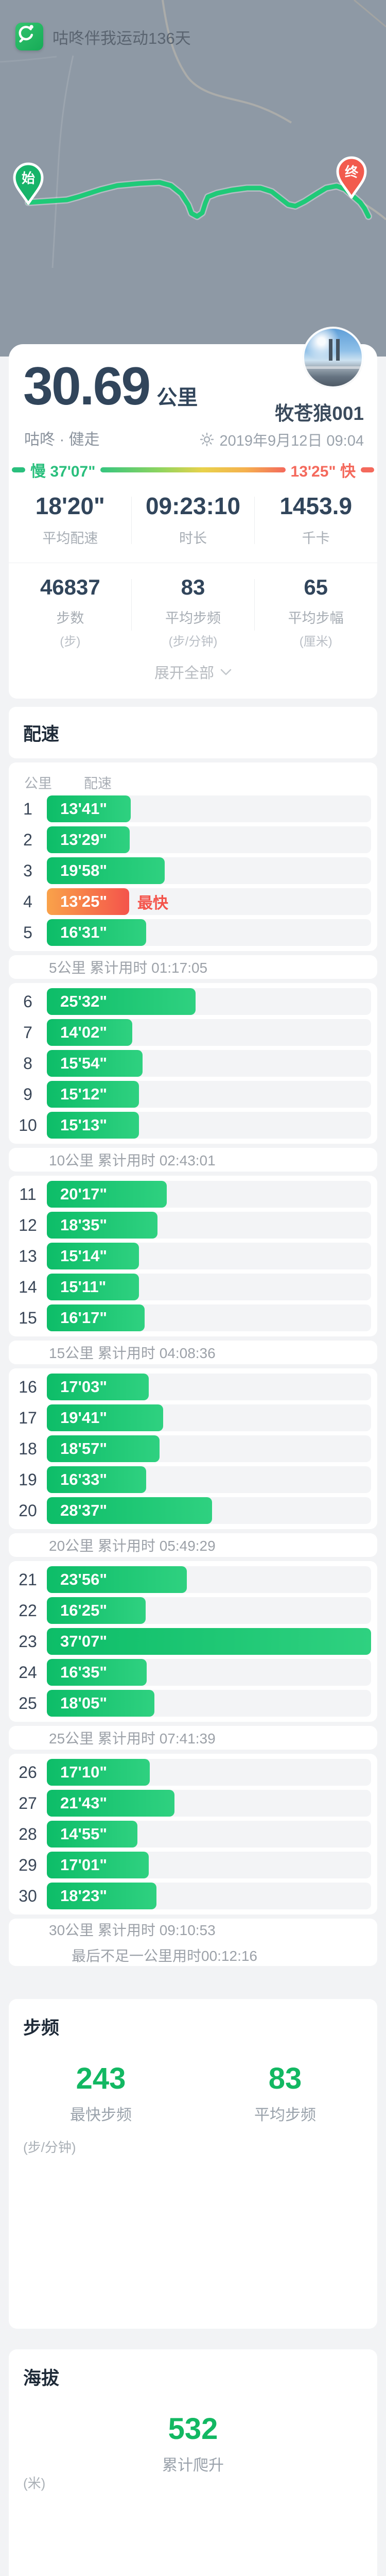  What do you see at coordinates (88, 901) in the screenshot?
I see `pace-bar: 13'25"` at bounding box center [88, 901].